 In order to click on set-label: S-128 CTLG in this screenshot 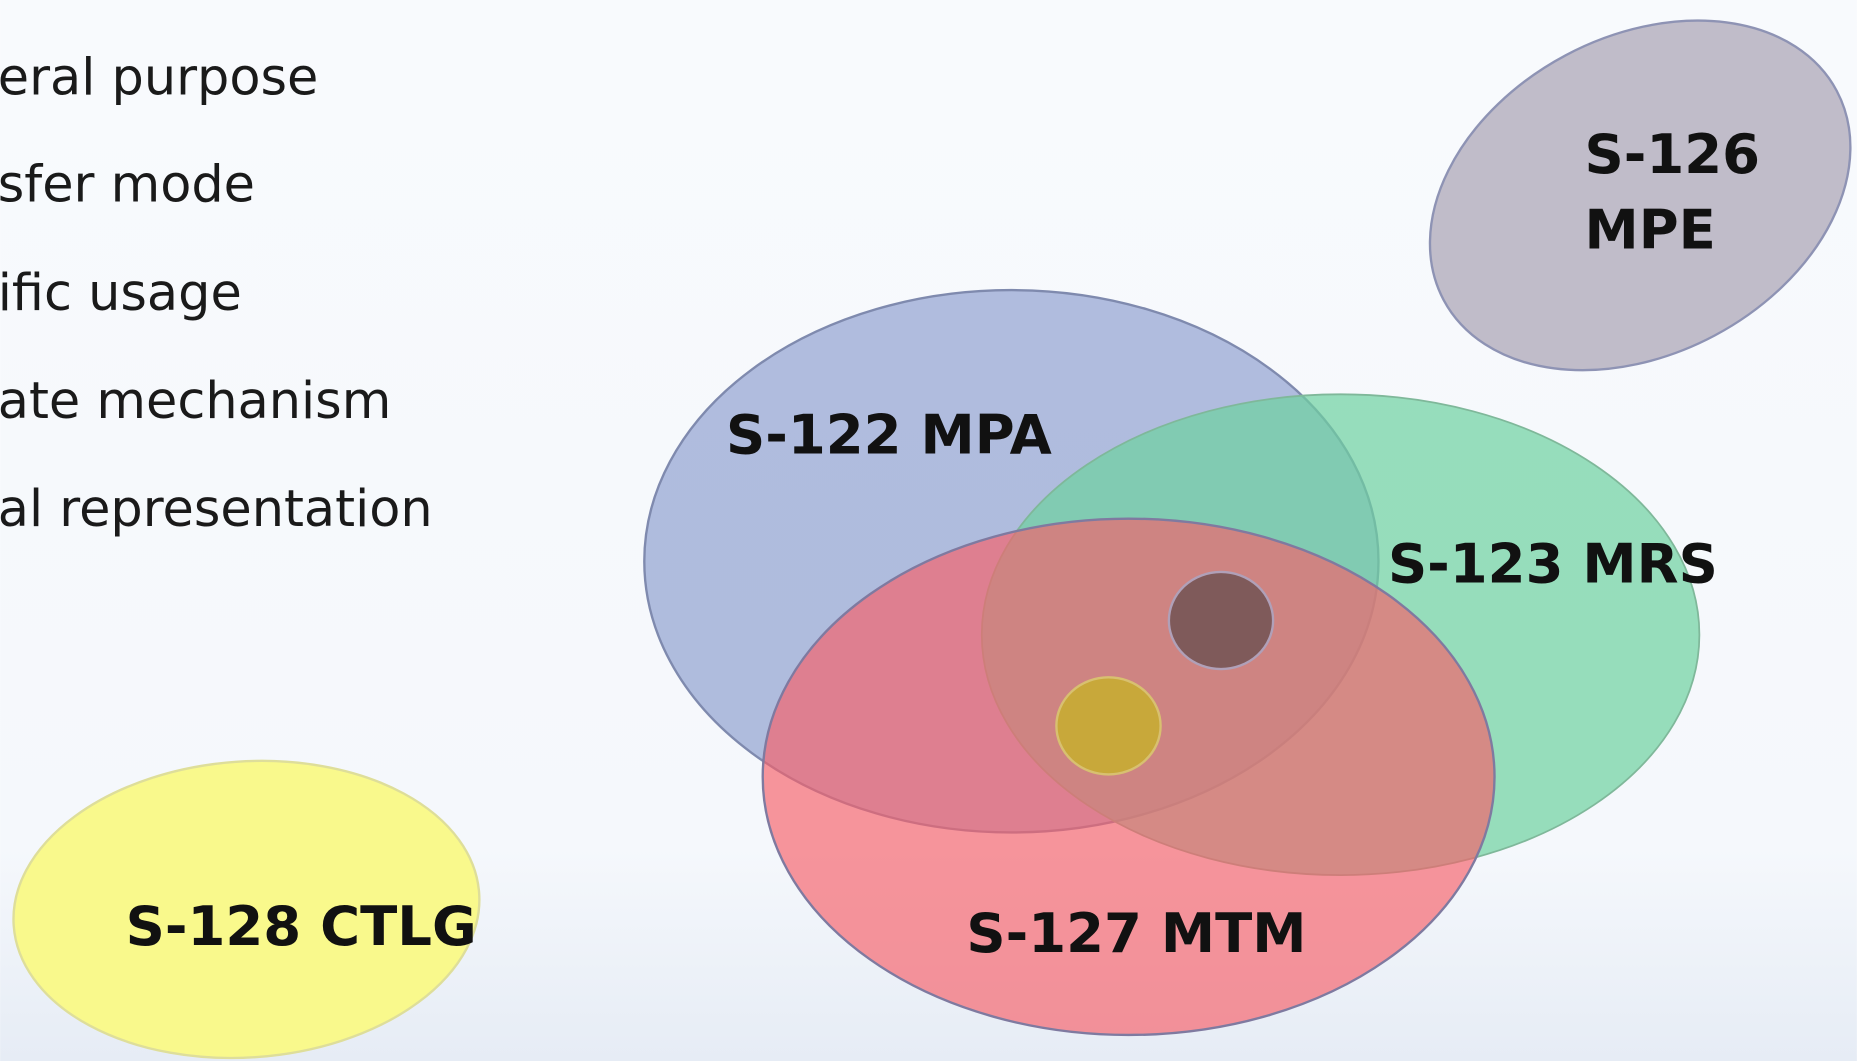, I will do `click(301, 926)`.